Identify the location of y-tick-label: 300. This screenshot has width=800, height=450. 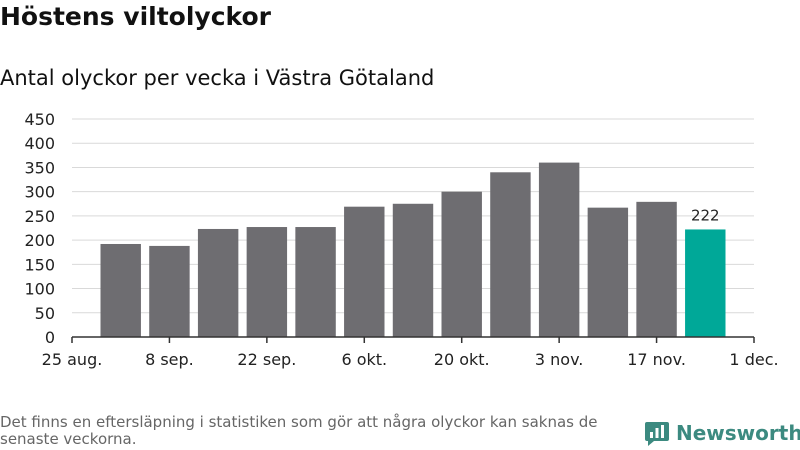
(39, 192).